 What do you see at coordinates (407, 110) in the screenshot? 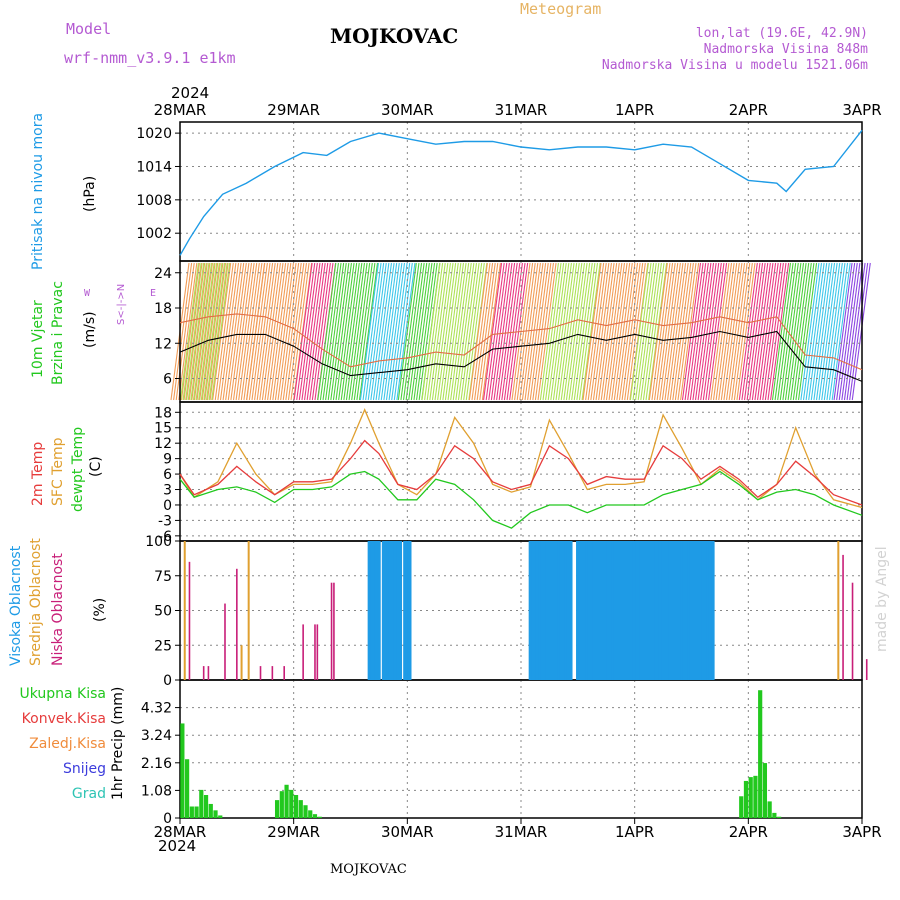
I see `x-tick-label-top: 30MAR` at bounding box center [407, 110].